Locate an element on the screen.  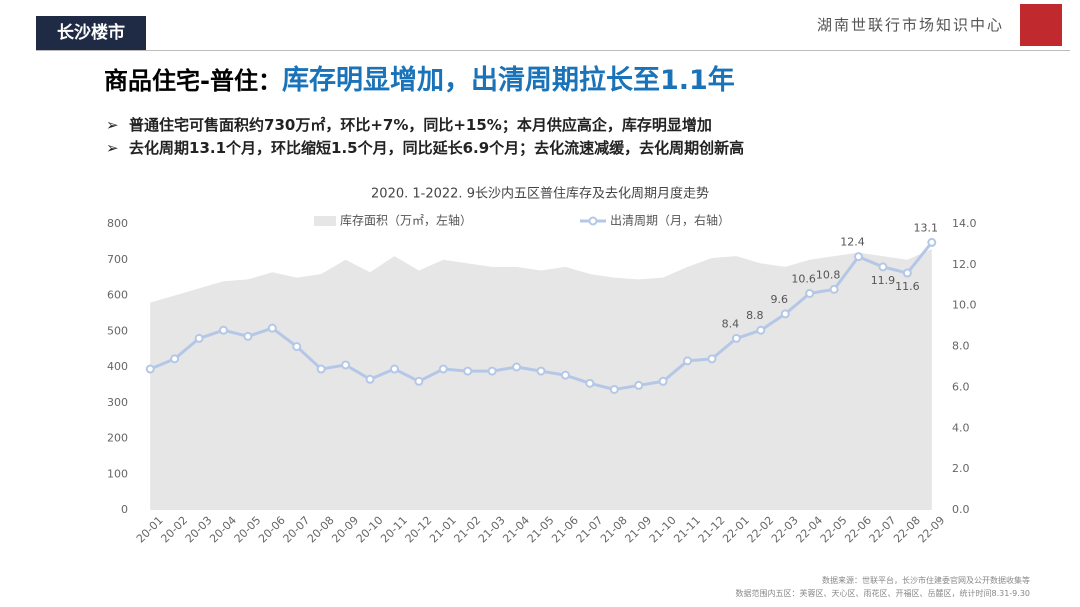
logo is located at coordinates (1041, 25).